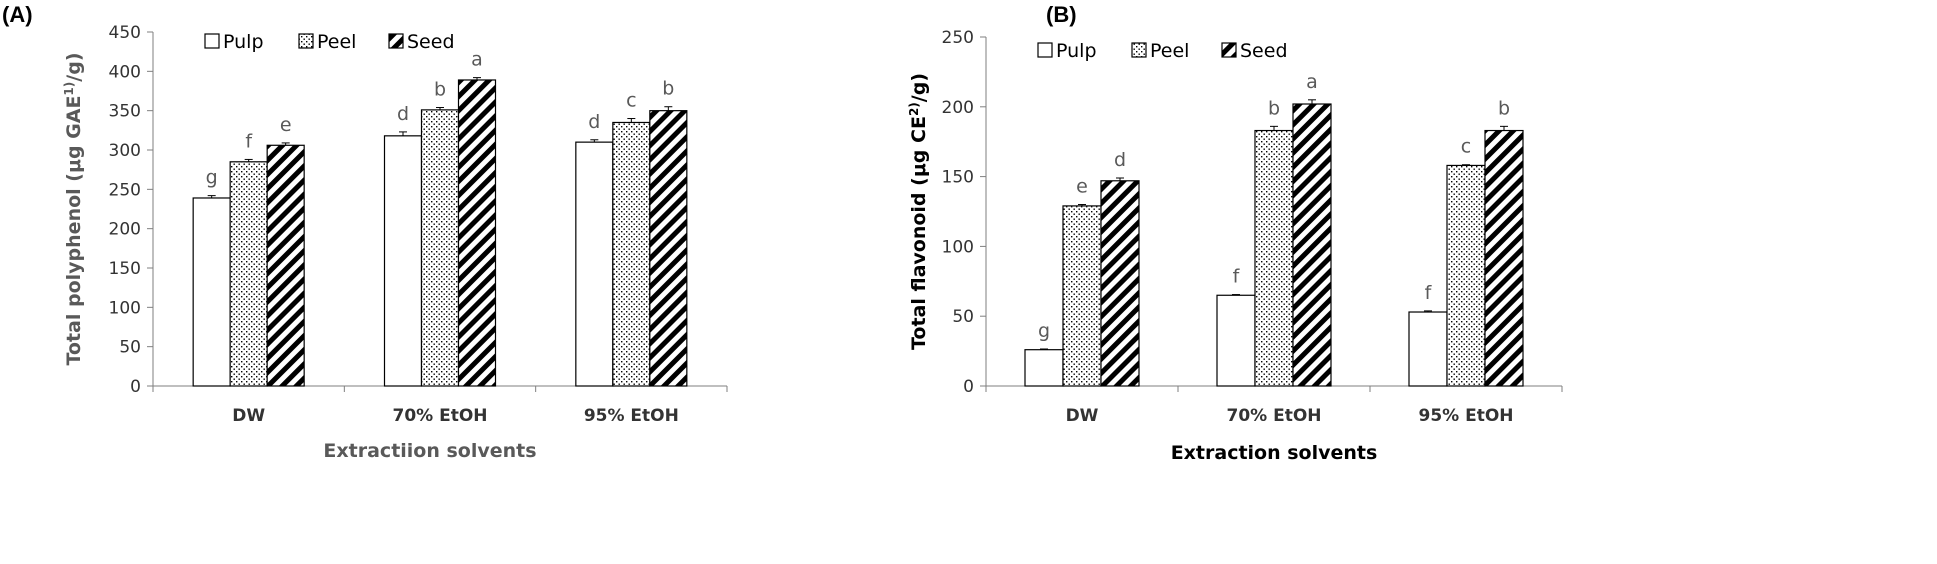 The image size is (1937, 564). I want to click on y-axis-title: Total polyphenol (μg GAE1)/g), so click(73, 208).